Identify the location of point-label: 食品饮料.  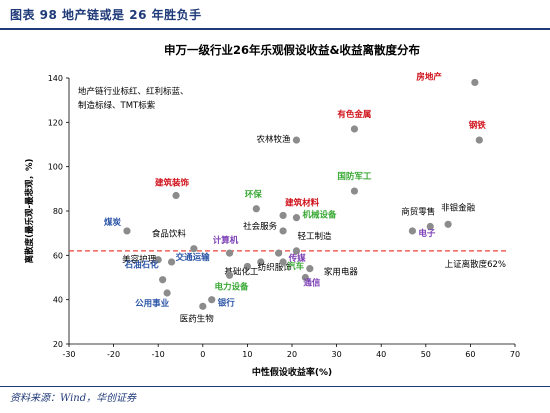
(169, 234).